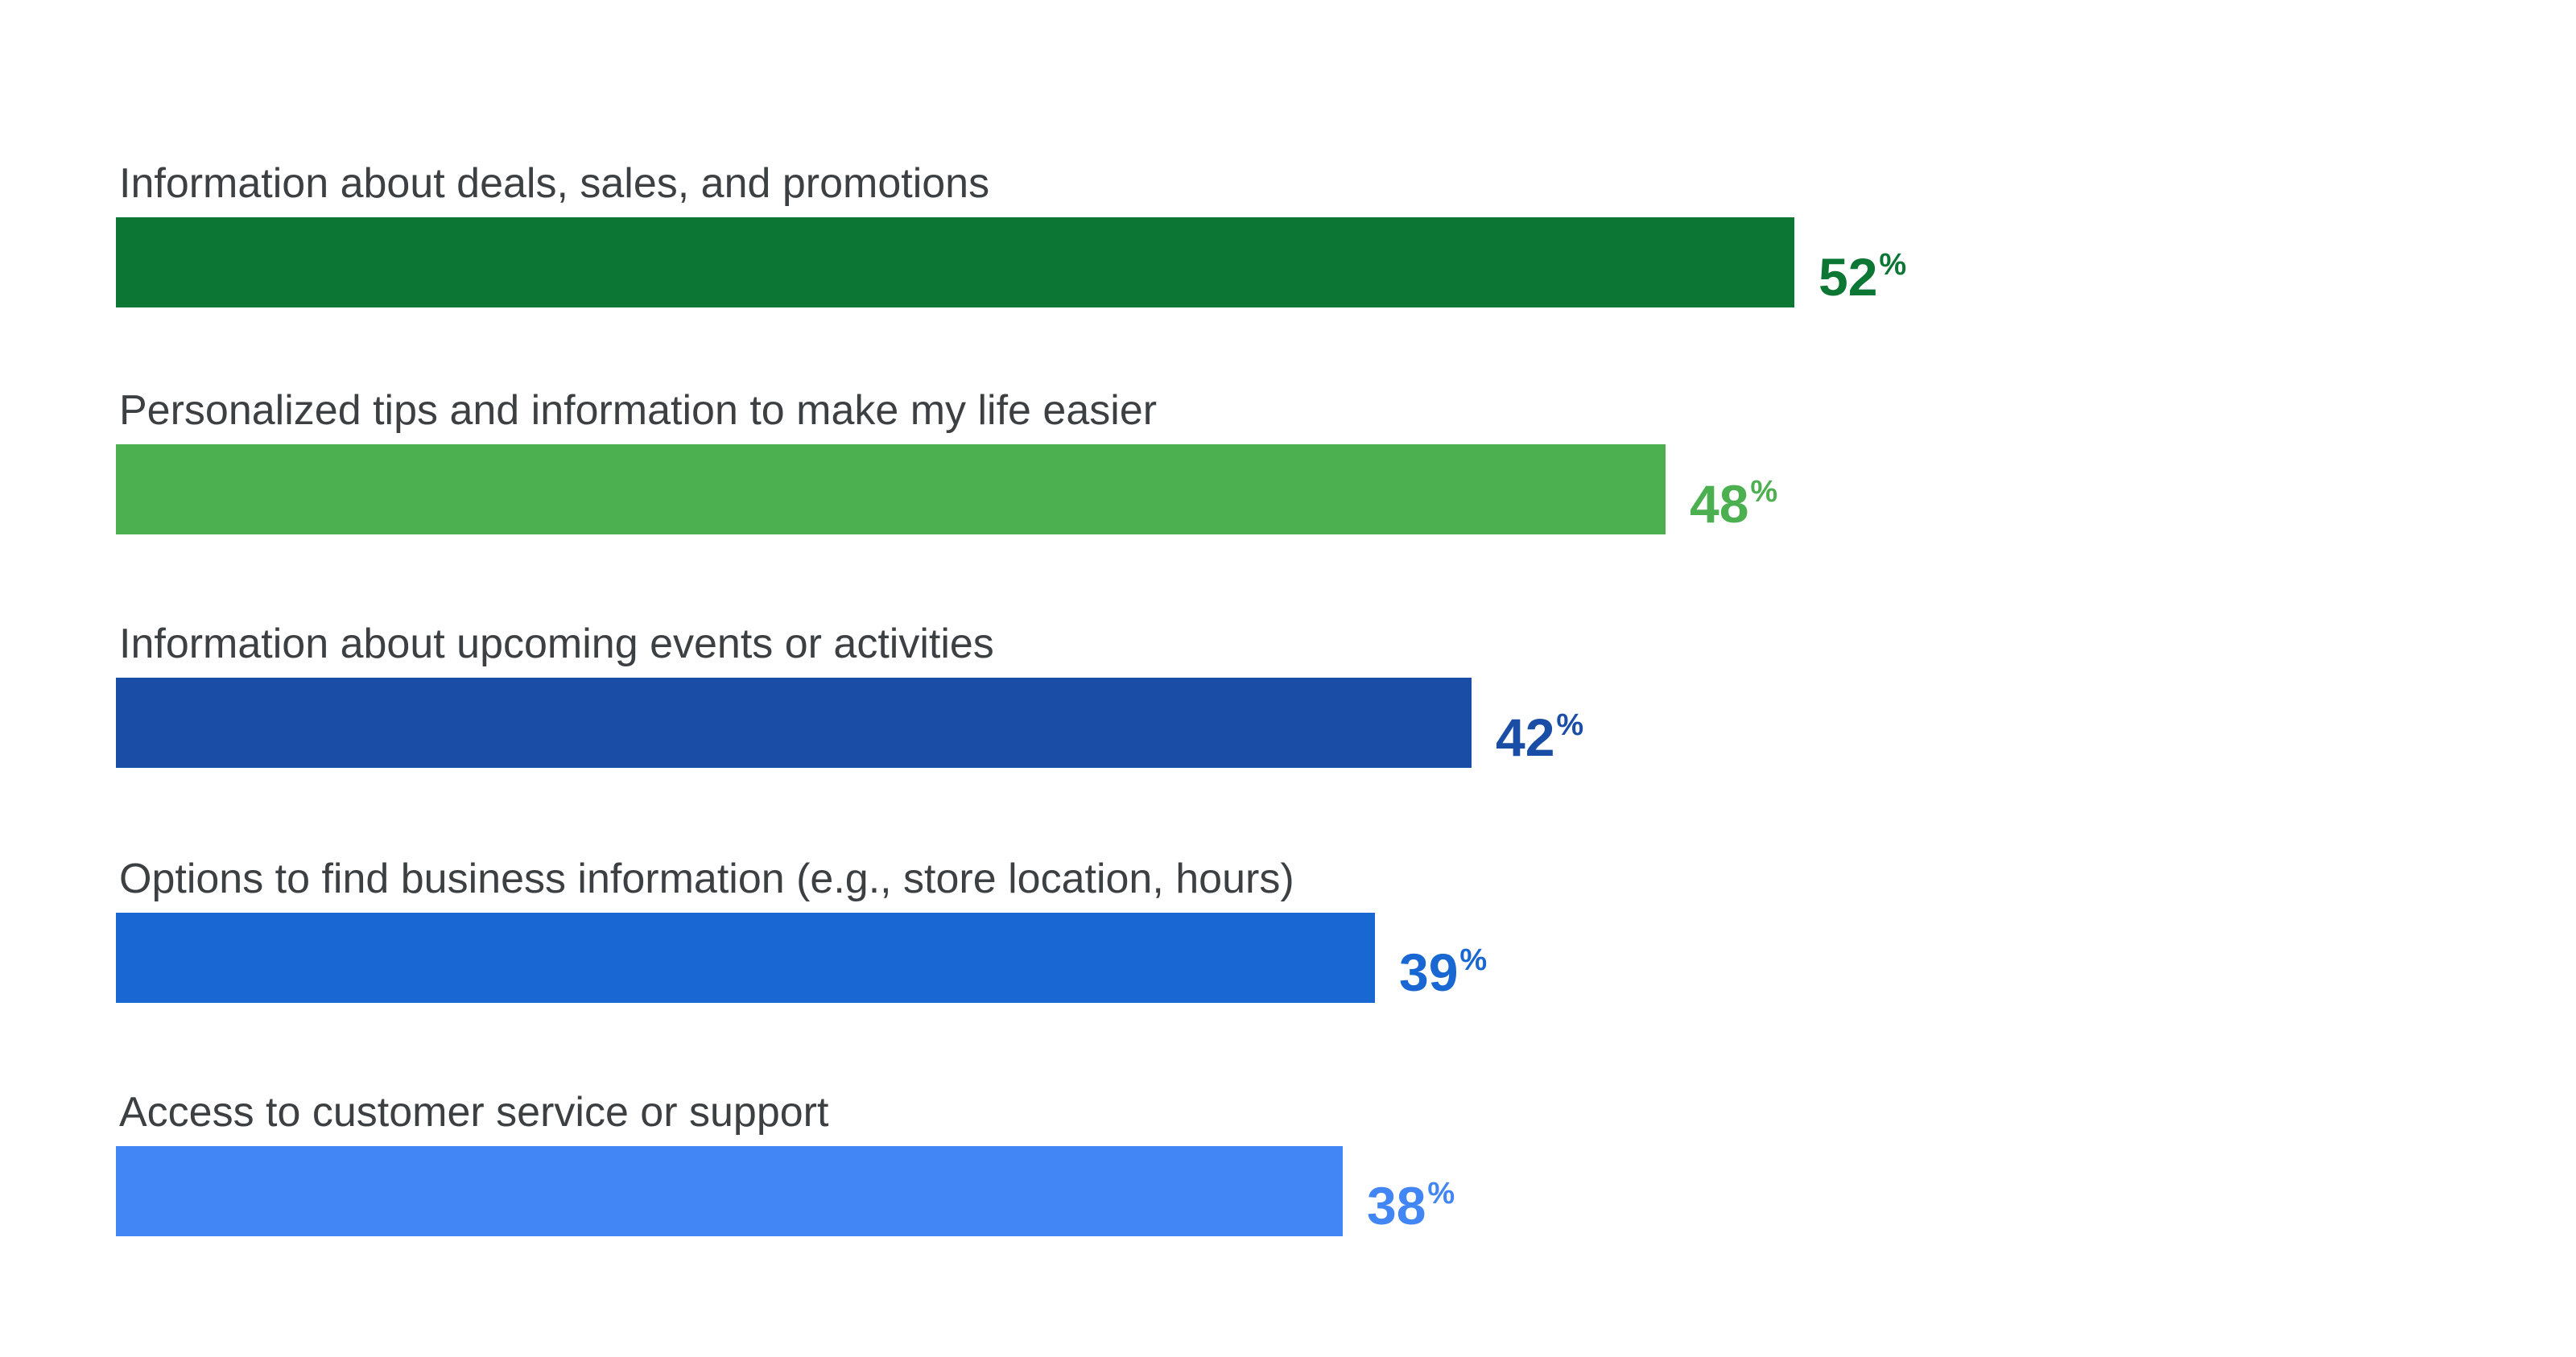 The height and width of the screenshot is (1357, 2576). I want to click on value-number: 48, so click(1719, 504).